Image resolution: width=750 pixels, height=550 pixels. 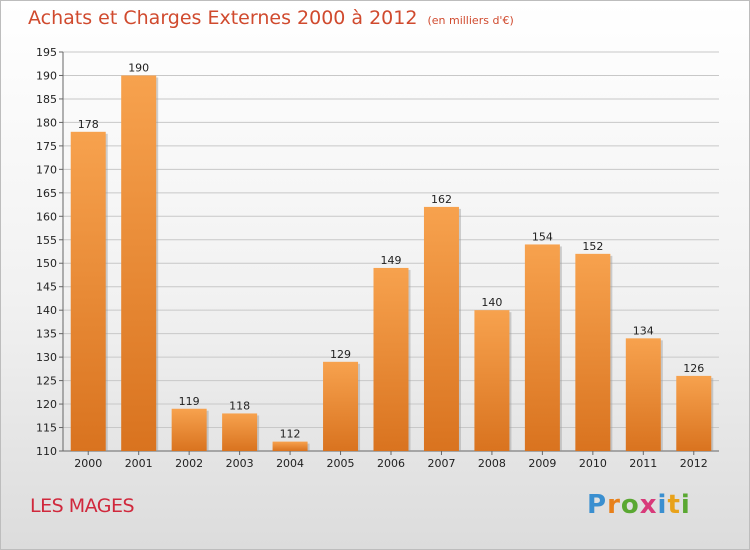 What do you see at coordinates (139, 463) in the screenshot?
I see `x-tick-label: 2001` at bounding box center [139, 463].